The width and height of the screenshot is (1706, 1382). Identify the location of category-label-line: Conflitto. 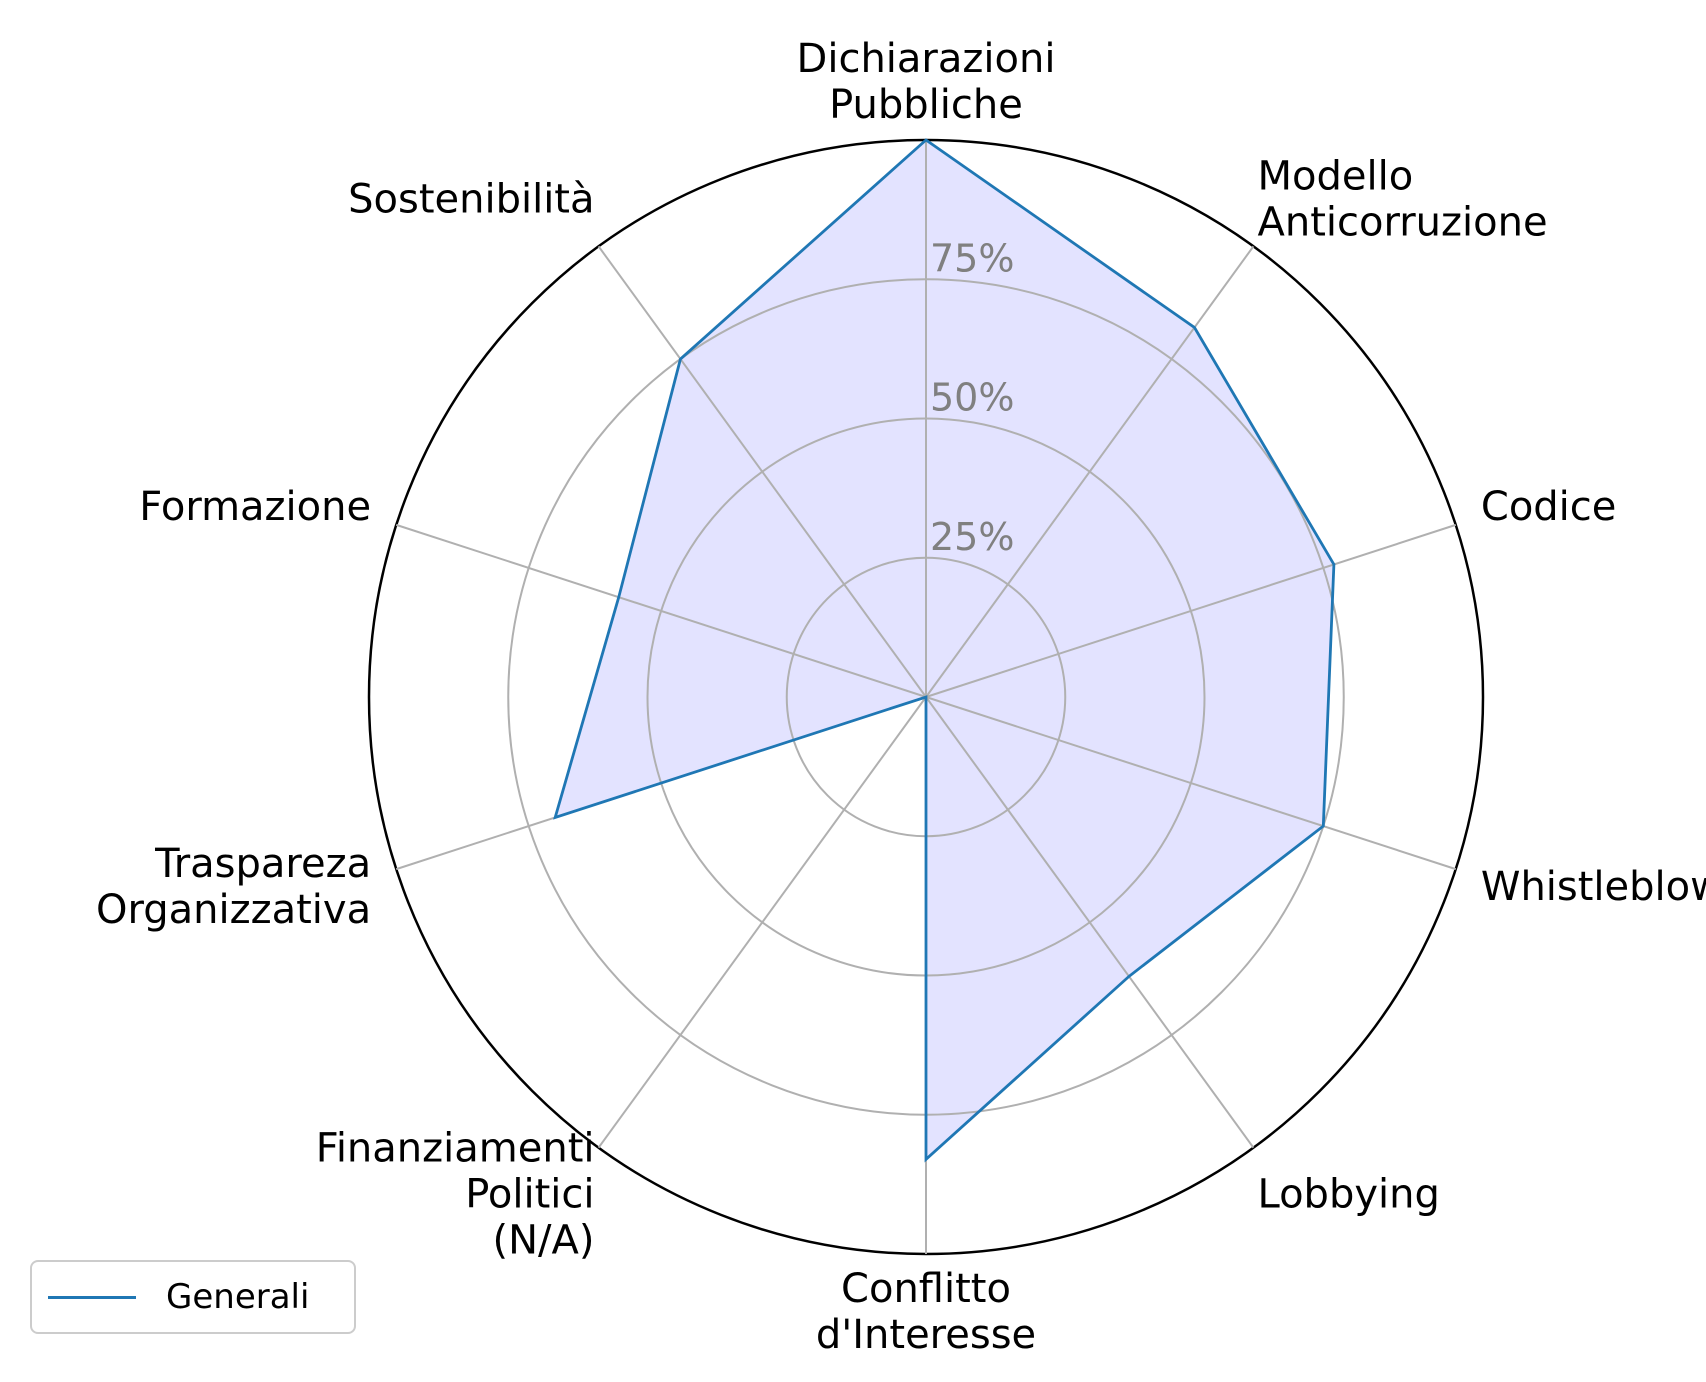
(926, 1289).